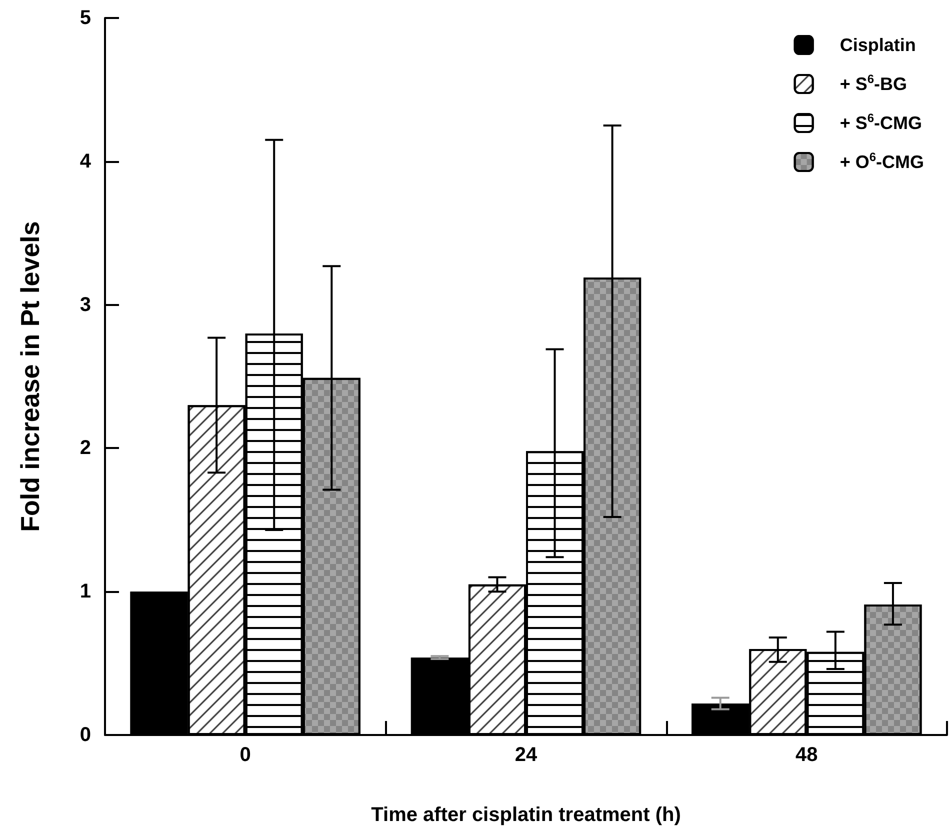 This screenshot has height=839, width=949. Describe the element at coordinates (807, 755) in the screenshot. I see `x-tick-label: 48` at that location.